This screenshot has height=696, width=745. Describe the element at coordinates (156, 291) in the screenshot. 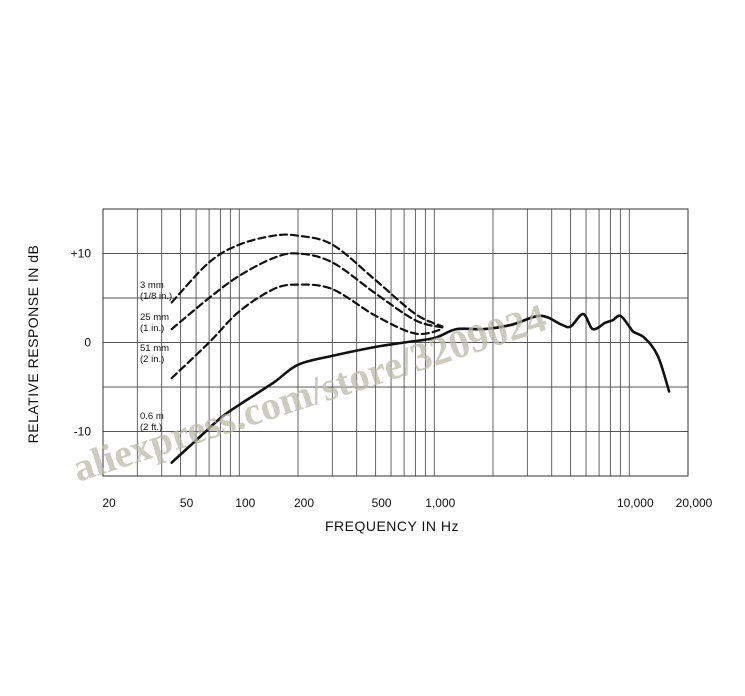

I see `annotation-3mm: 3 mm (1/8 in.)` at that location.